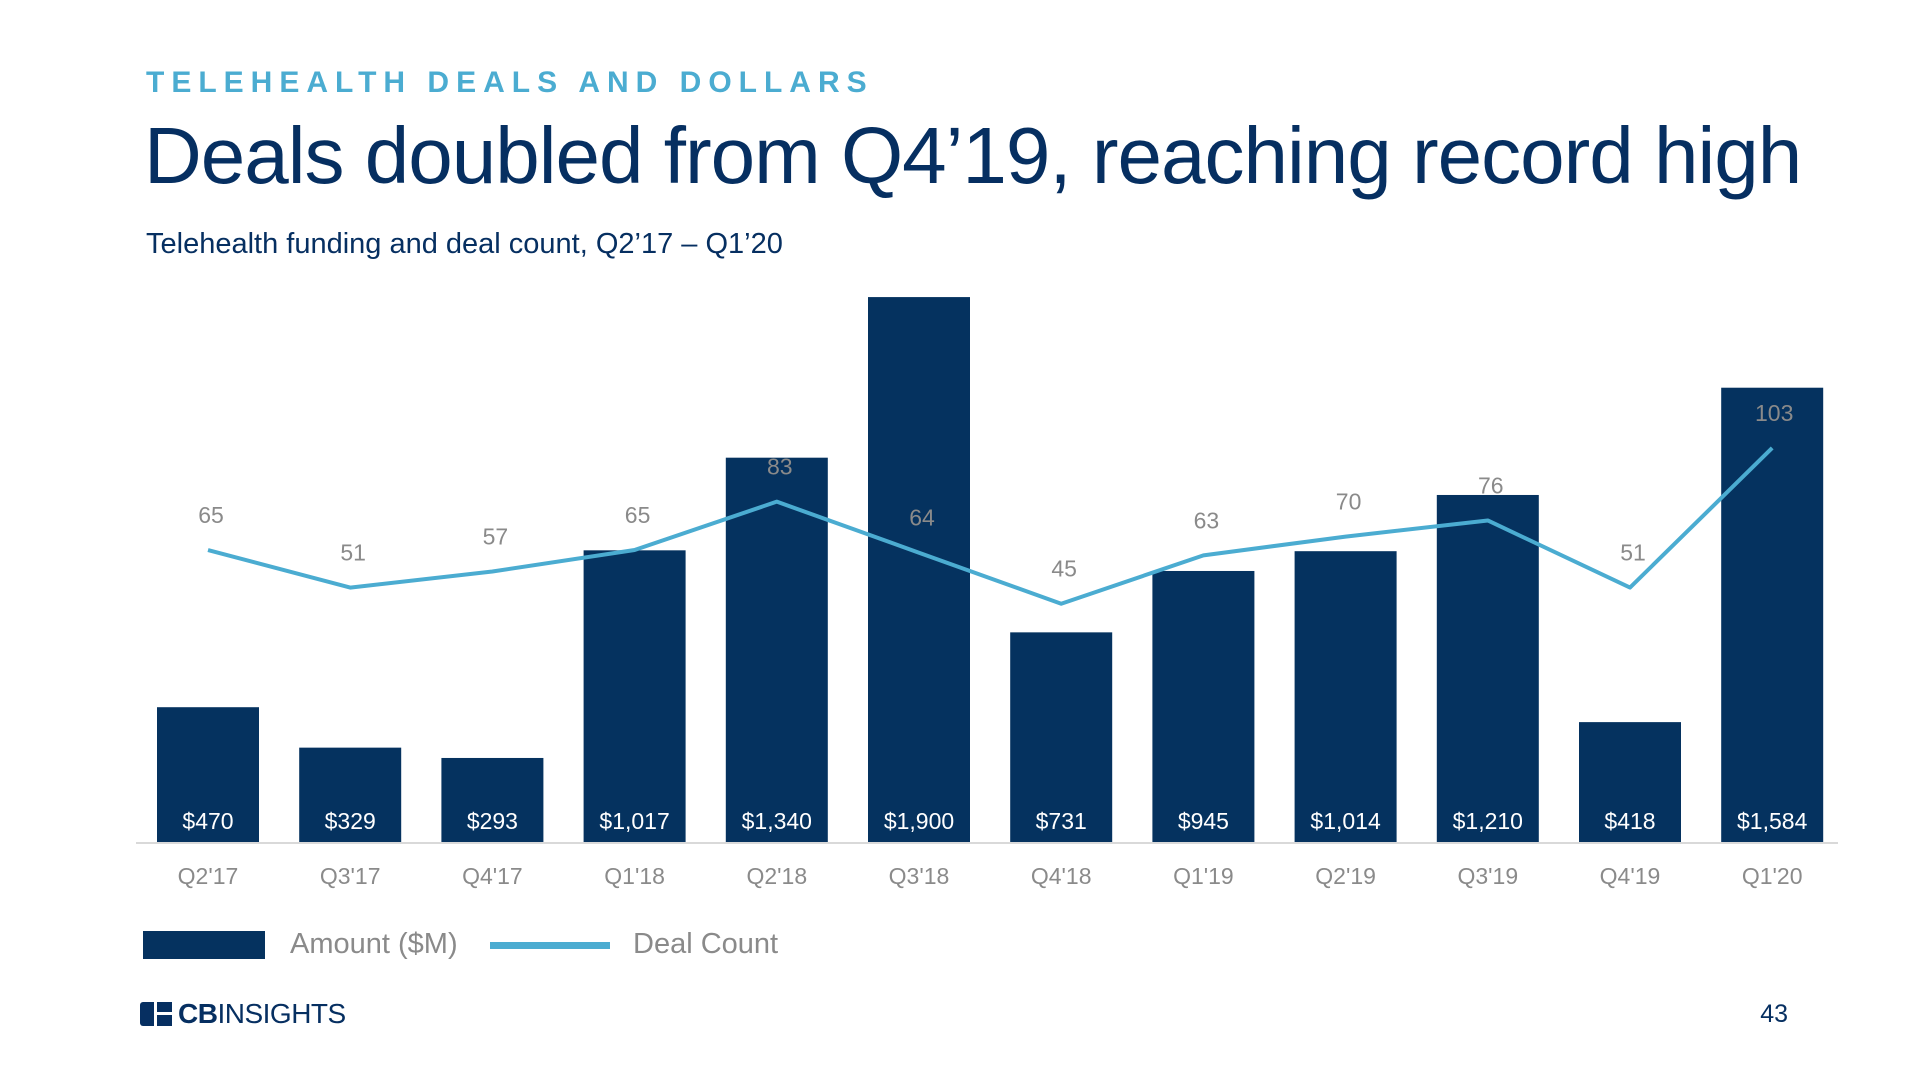 Image resolution: width=1912 pixels, height=1068 pixels. Describe the element at coordinates (492, 876) in the screenshot. I see `x-tick-label-2: Q4'17` at that location.